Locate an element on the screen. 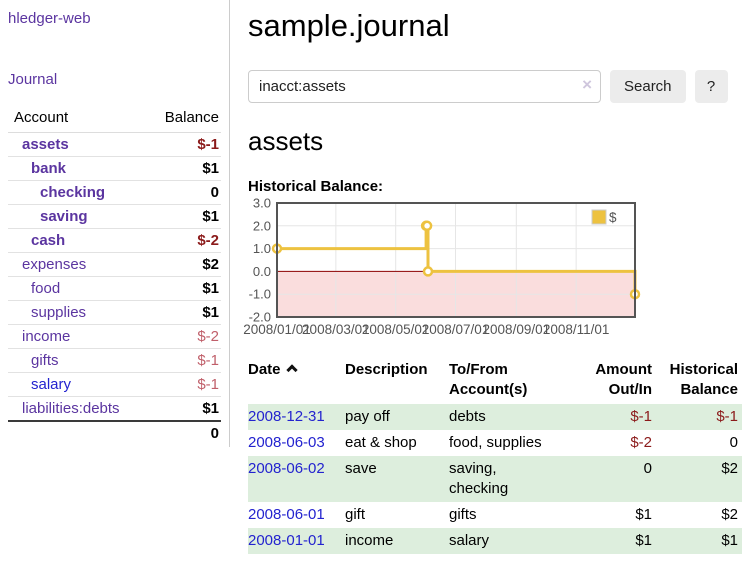 This screenshot has width=742, height=582. x-tick-label: 2008/01/01 is located at coordinates (277, 329).